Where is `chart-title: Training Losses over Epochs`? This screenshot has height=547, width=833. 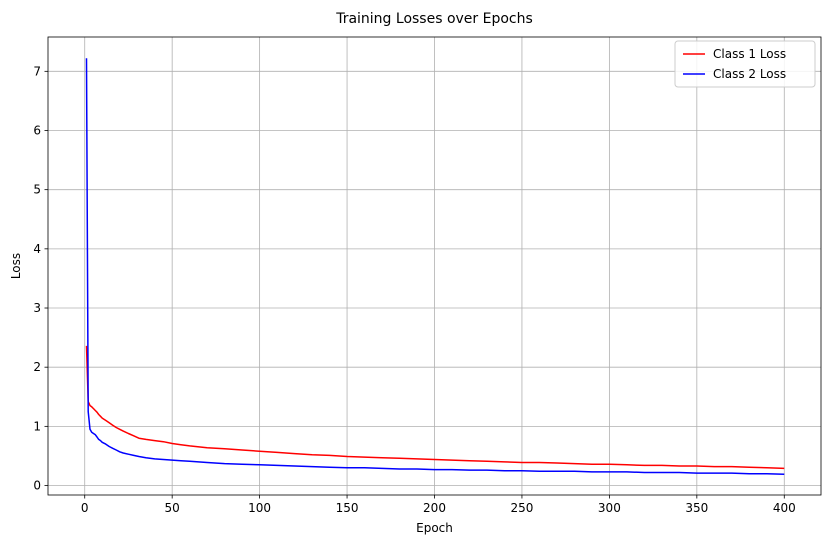
chart-title: Training Losses over Epochs is located at coordinates (434, 19).